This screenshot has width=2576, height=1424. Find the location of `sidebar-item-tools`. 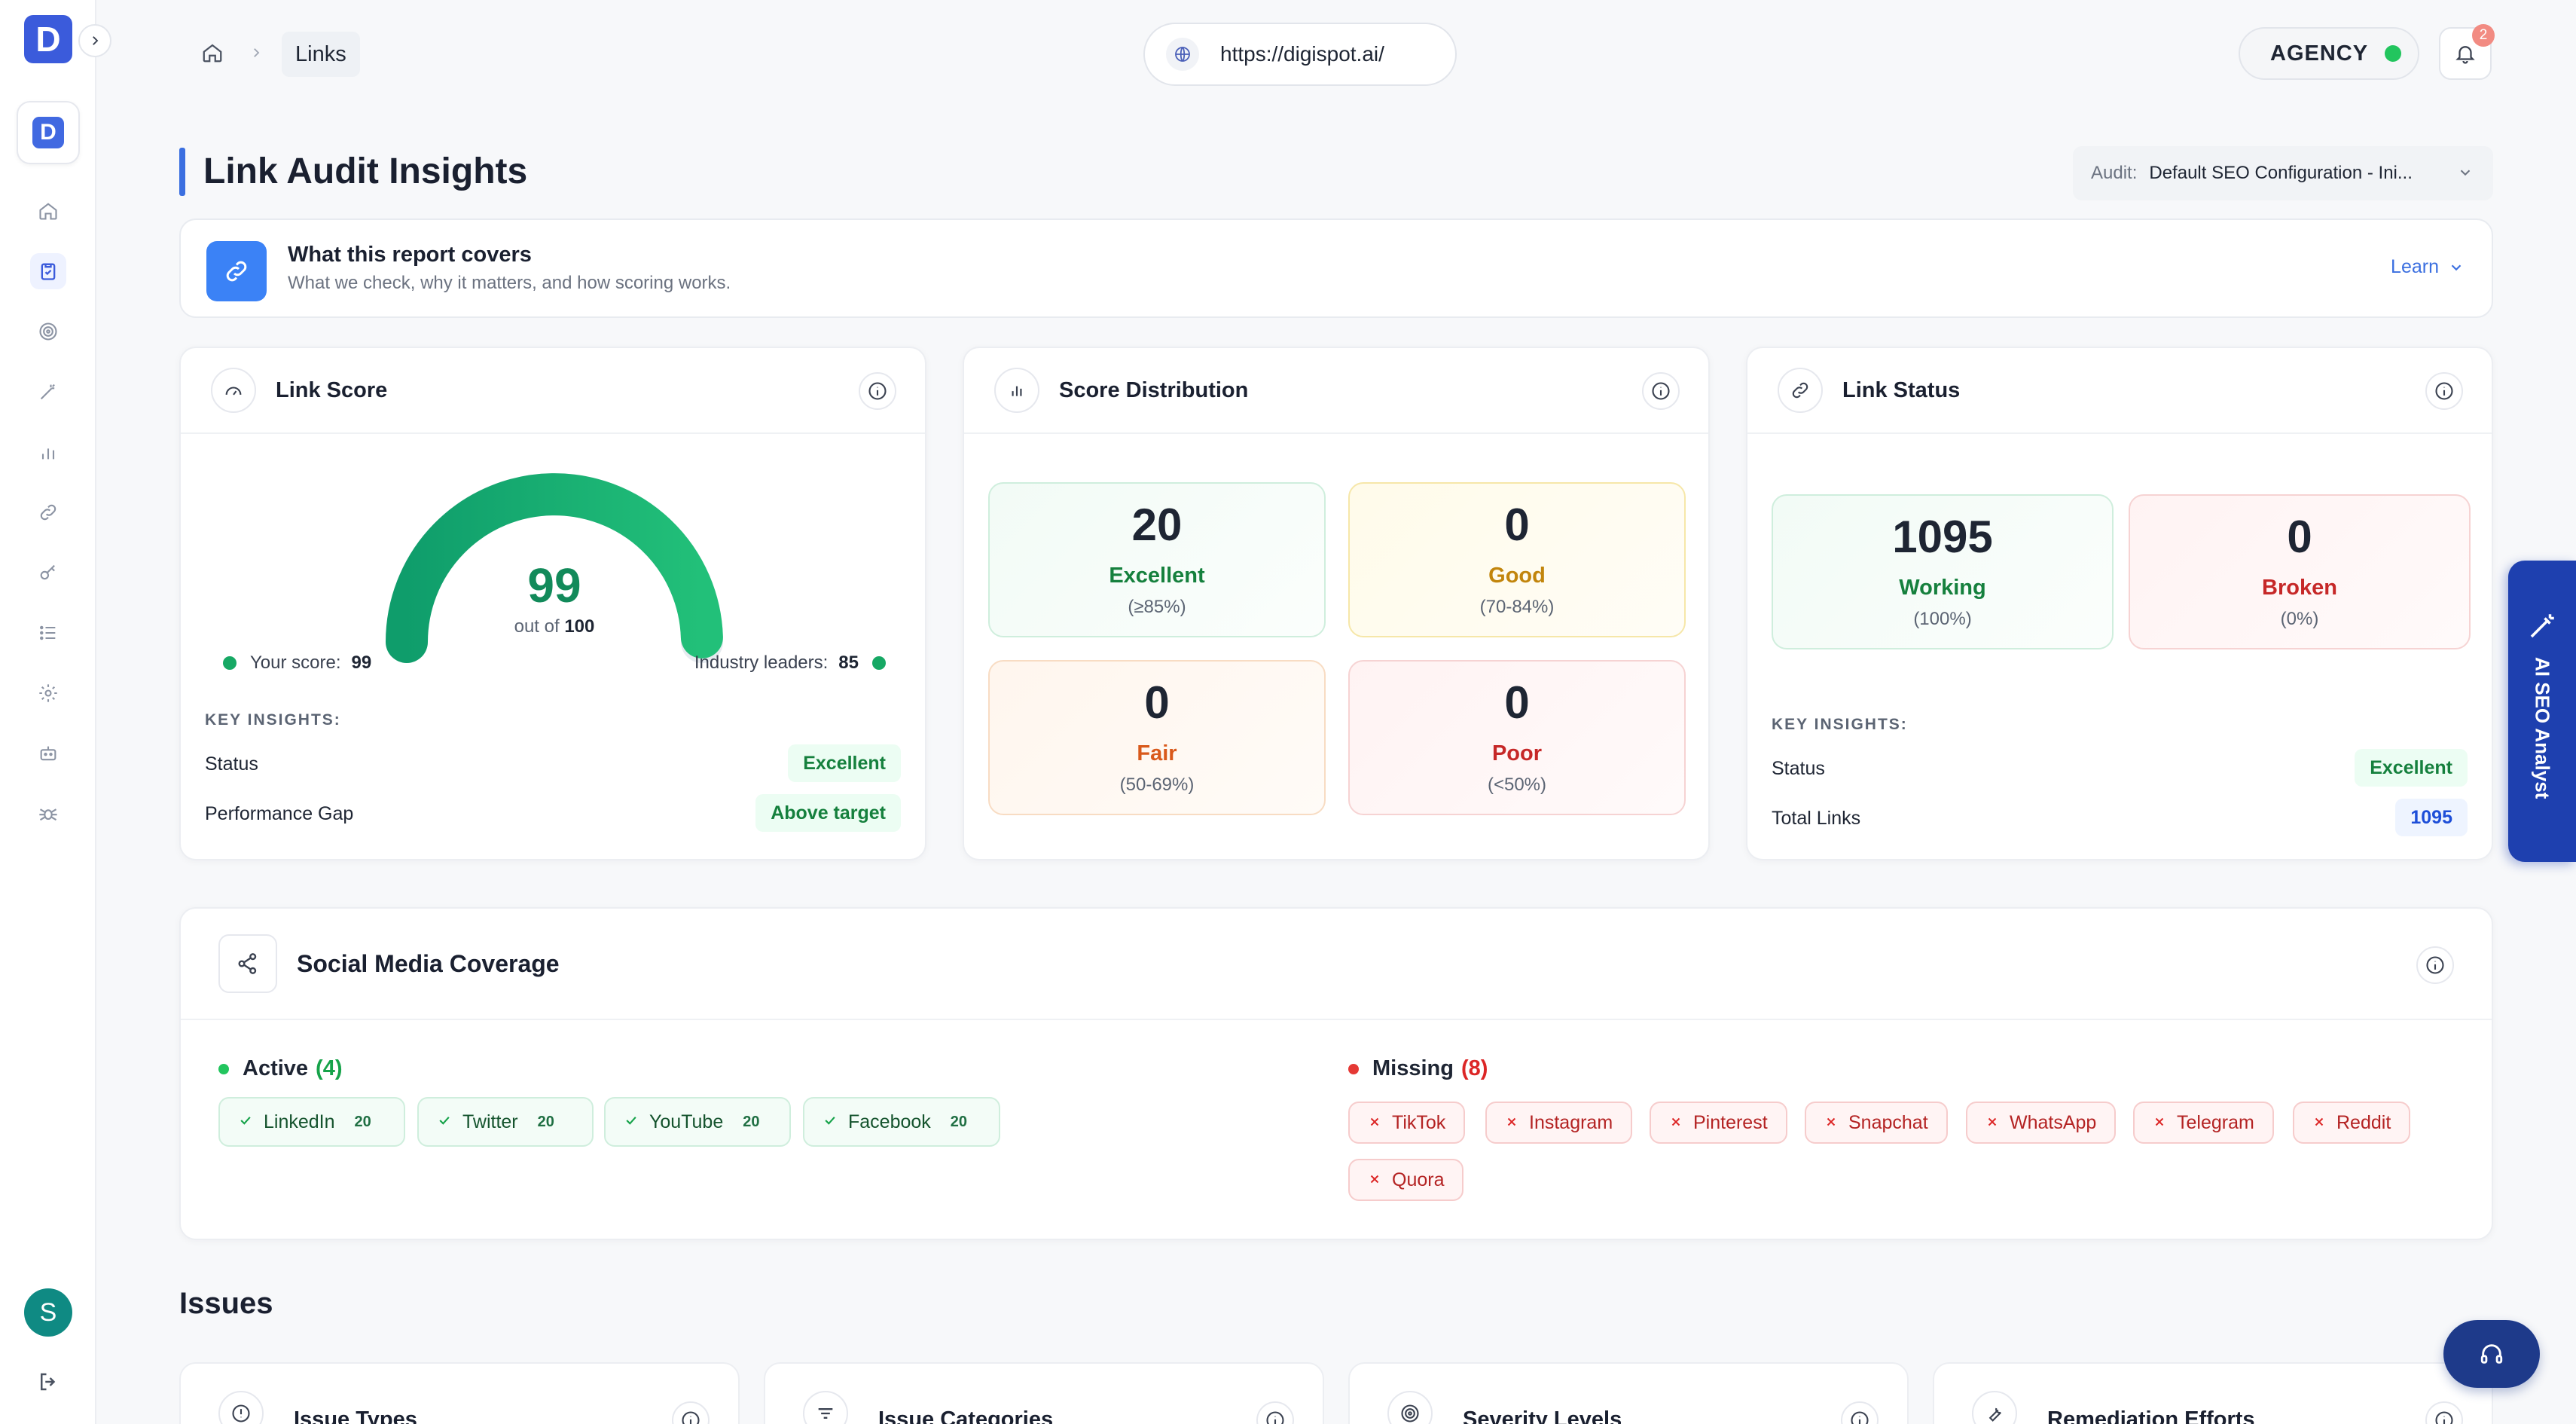

sidebar-item-tools is located at coordinates (48, 392).